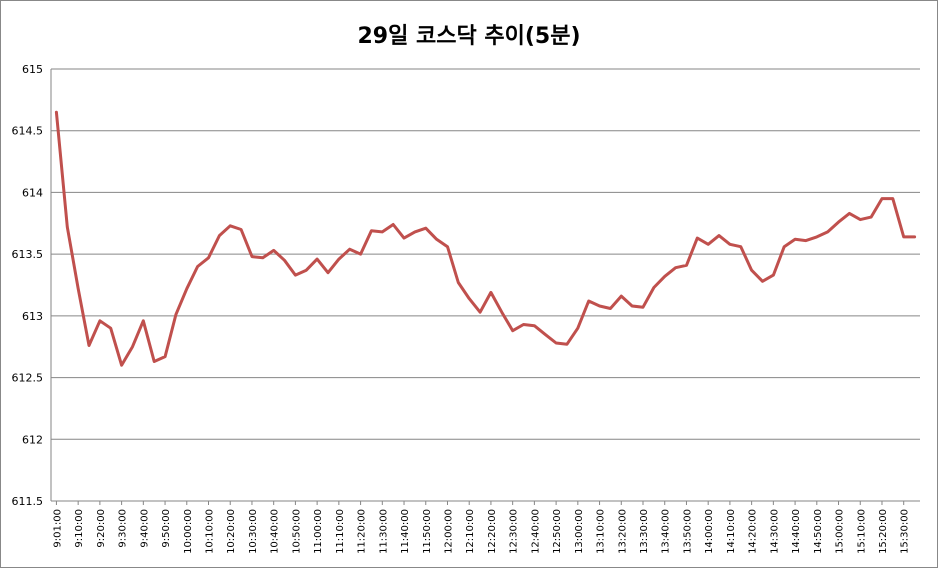  Describe the element at coordinates (448, 531) in the screenshot. I see `x-tick-label: 12:00:00` at that location.